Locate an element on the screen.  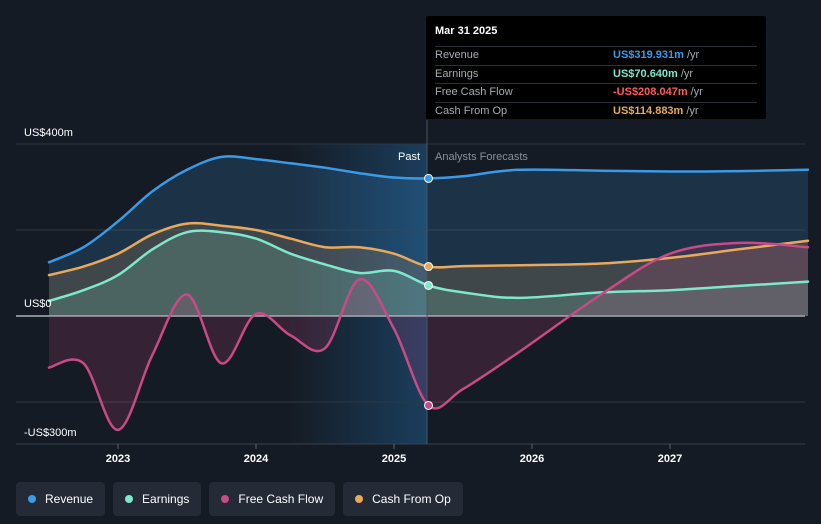
past-label: Past is located at coordinates (409, 157).